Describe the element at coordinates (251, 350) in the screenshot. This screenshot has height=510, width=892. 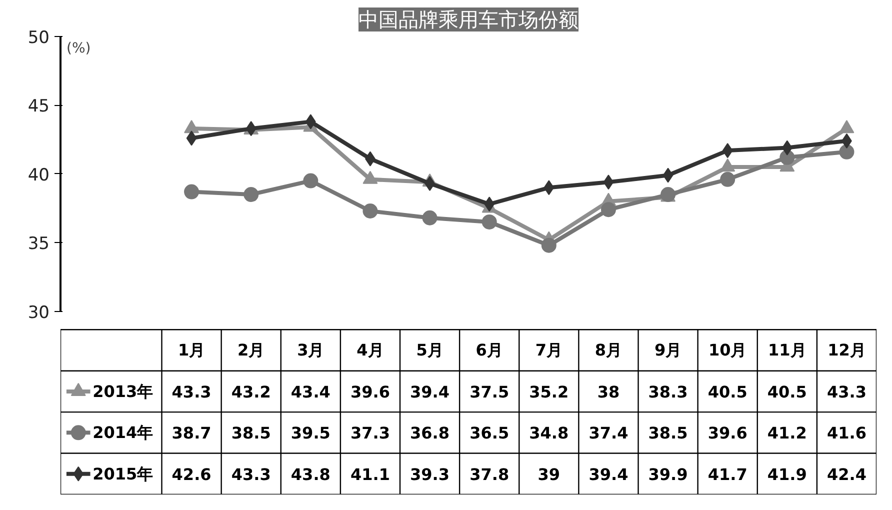
I see `x-tick-label: 2月` at that location.